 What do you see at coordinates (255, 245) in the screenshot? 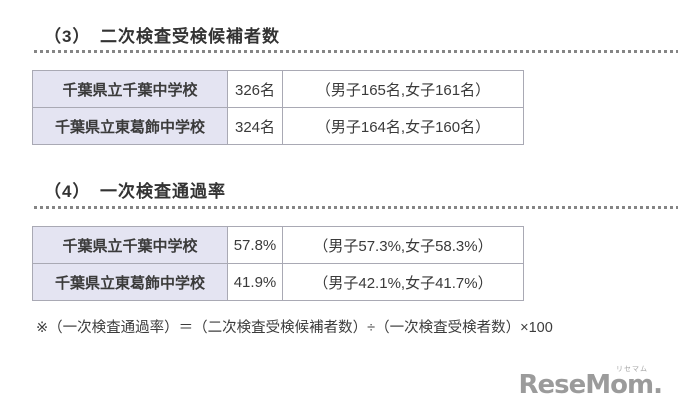
I see `passrate-cell: 57.8%` at bounding box center [255, 245].